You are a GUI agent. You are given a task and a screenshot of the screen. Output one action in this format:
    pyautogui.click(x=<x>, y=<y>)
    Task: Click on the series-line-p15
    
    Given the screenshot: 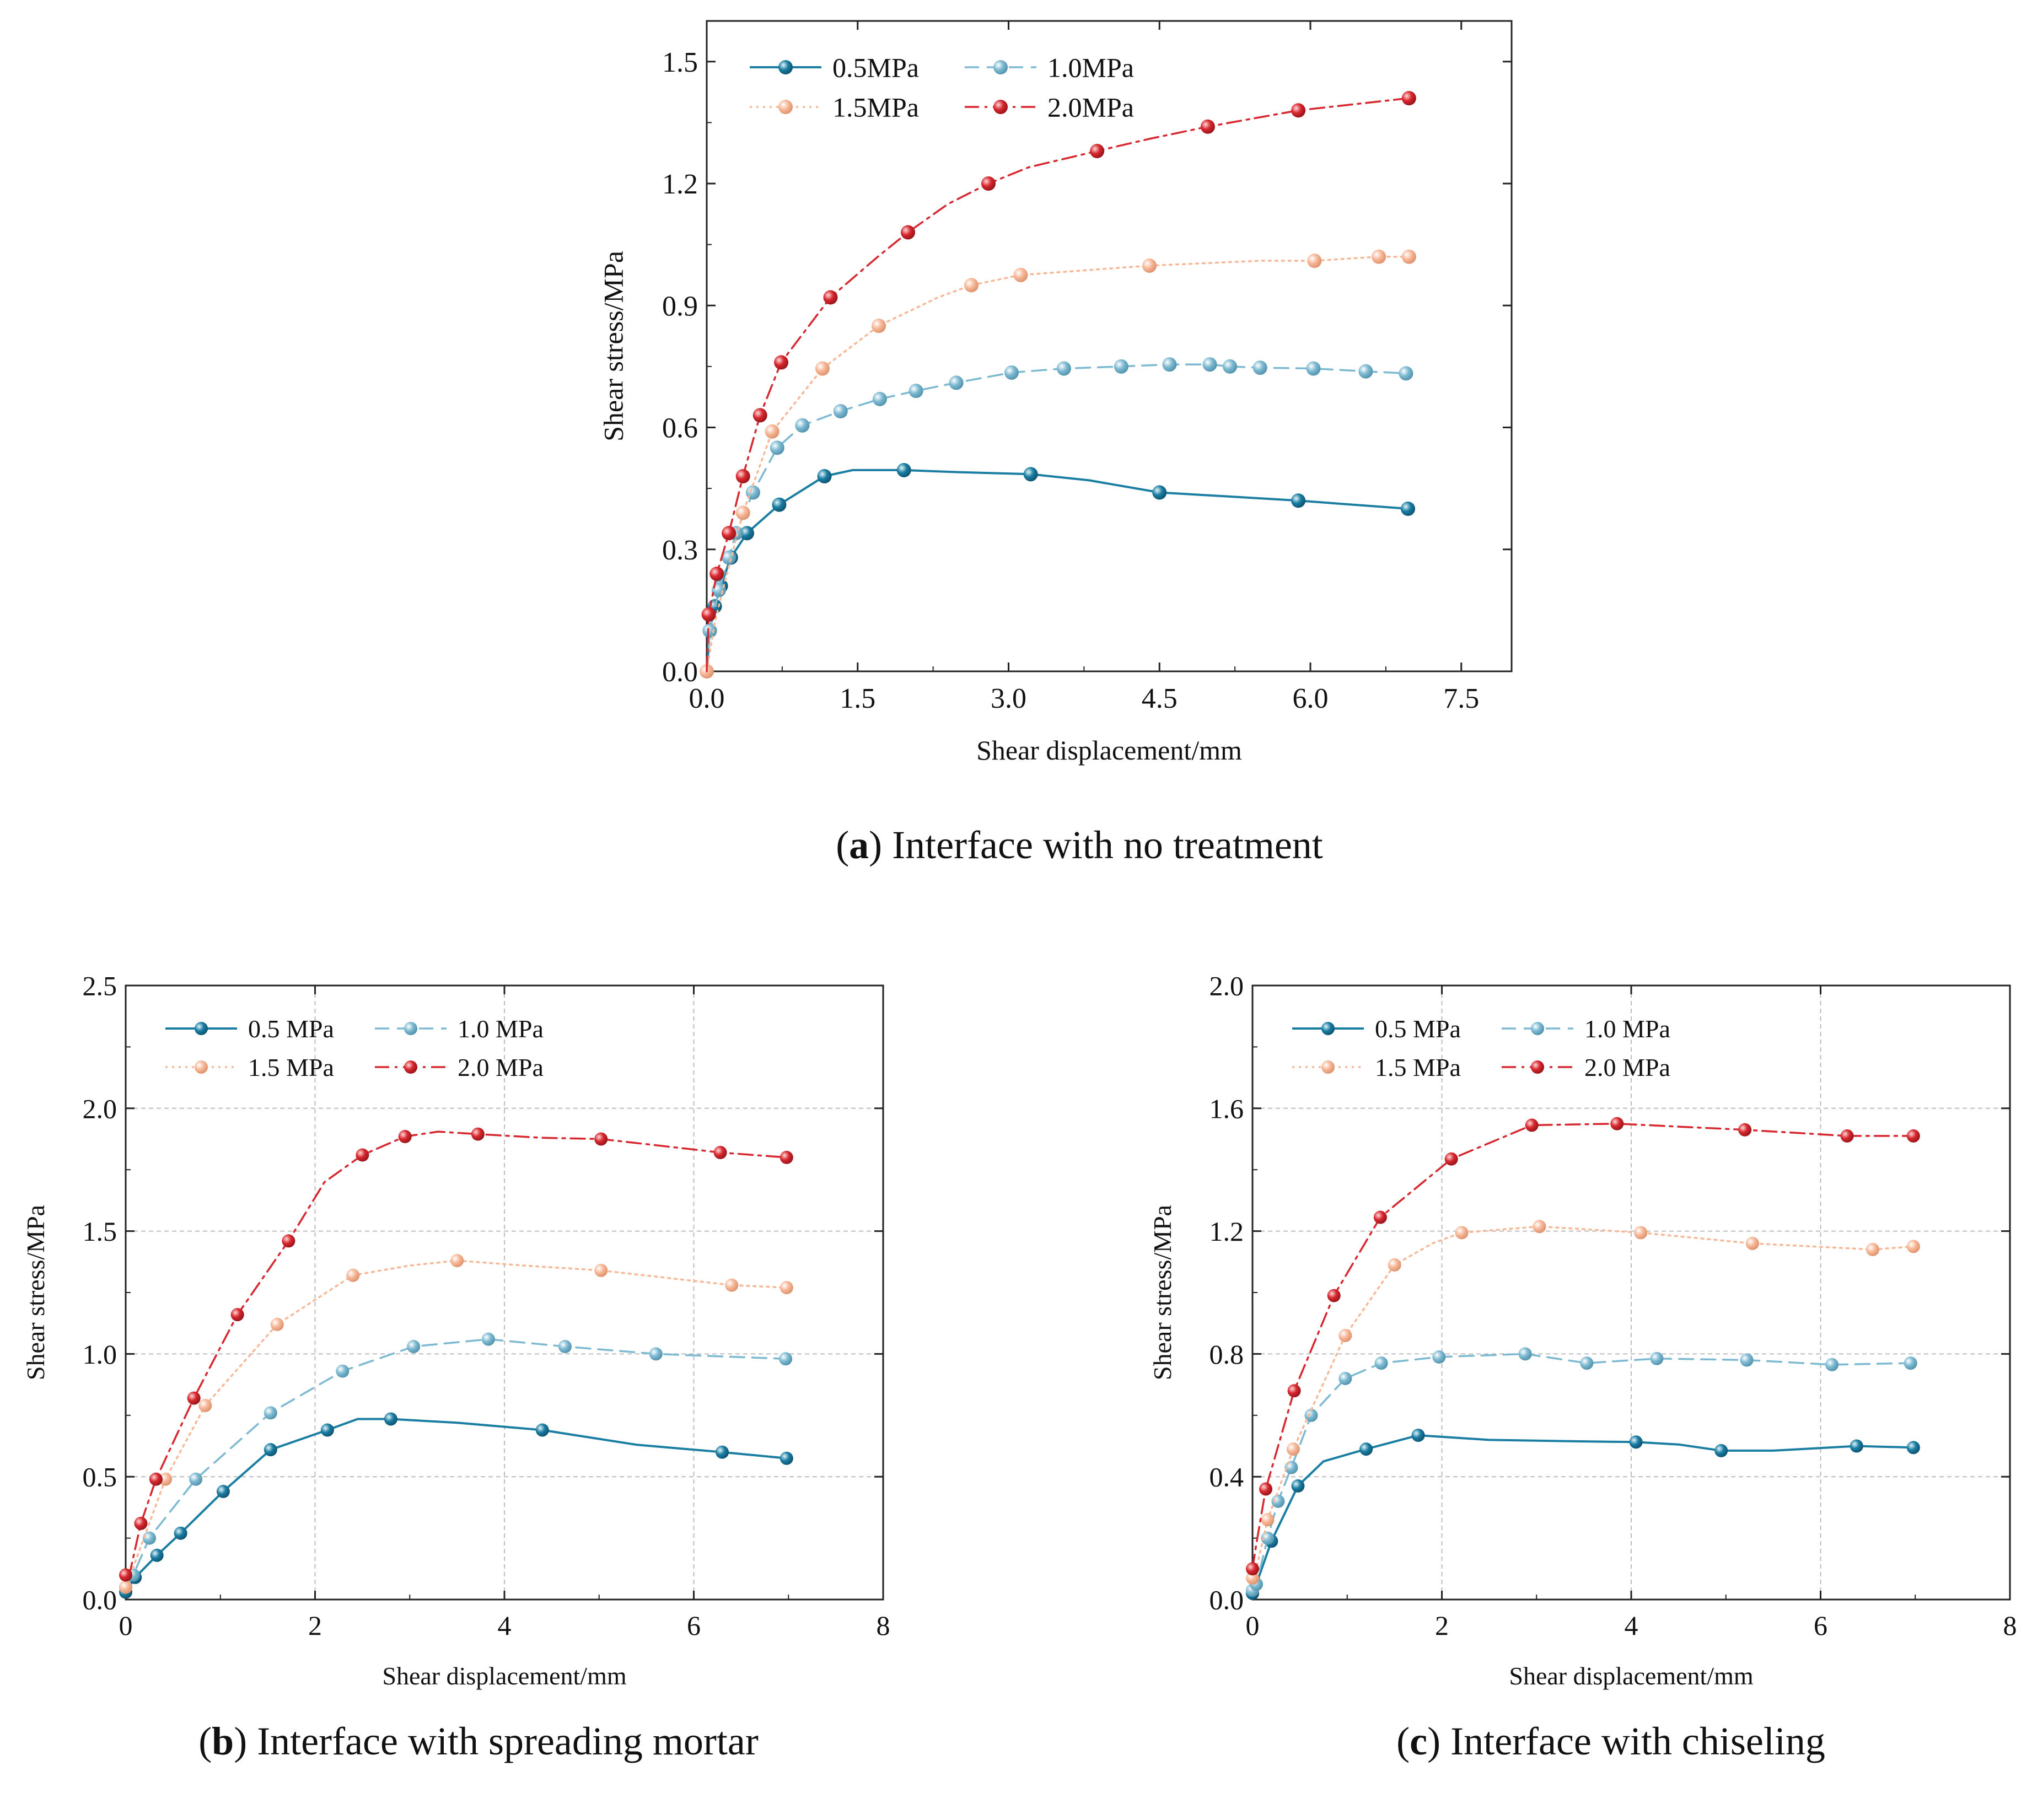 What is the action you would take?
    pyautogui.click(x=1583, y=1402)
    